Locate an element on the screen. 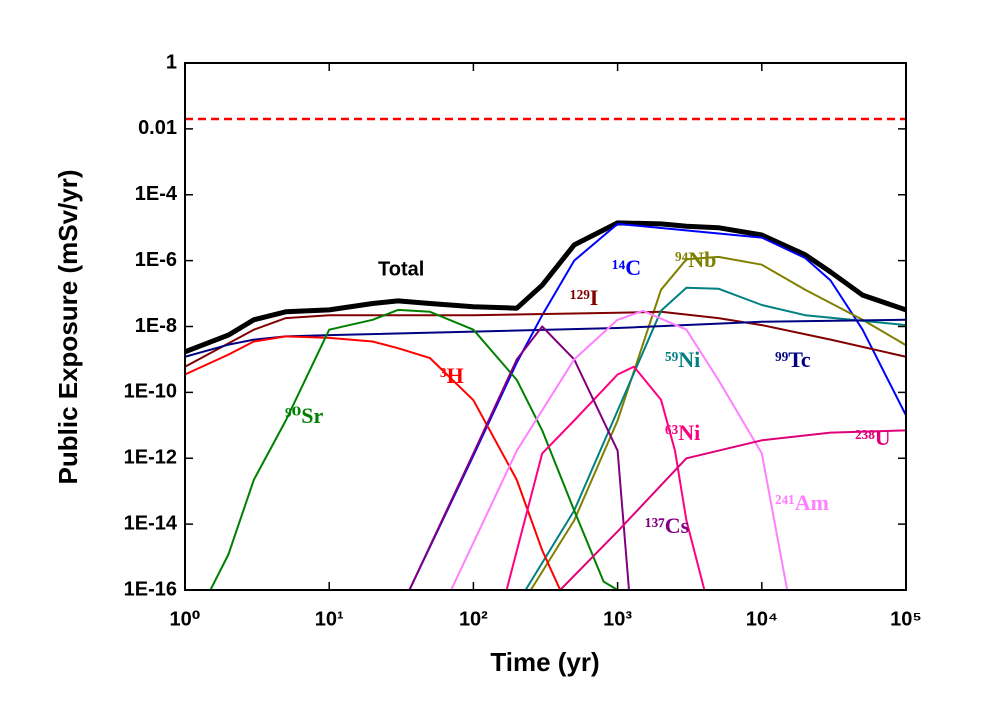  y-axis-title: Public Exposure (mSv/yr) is located at coordinates (68, 327).